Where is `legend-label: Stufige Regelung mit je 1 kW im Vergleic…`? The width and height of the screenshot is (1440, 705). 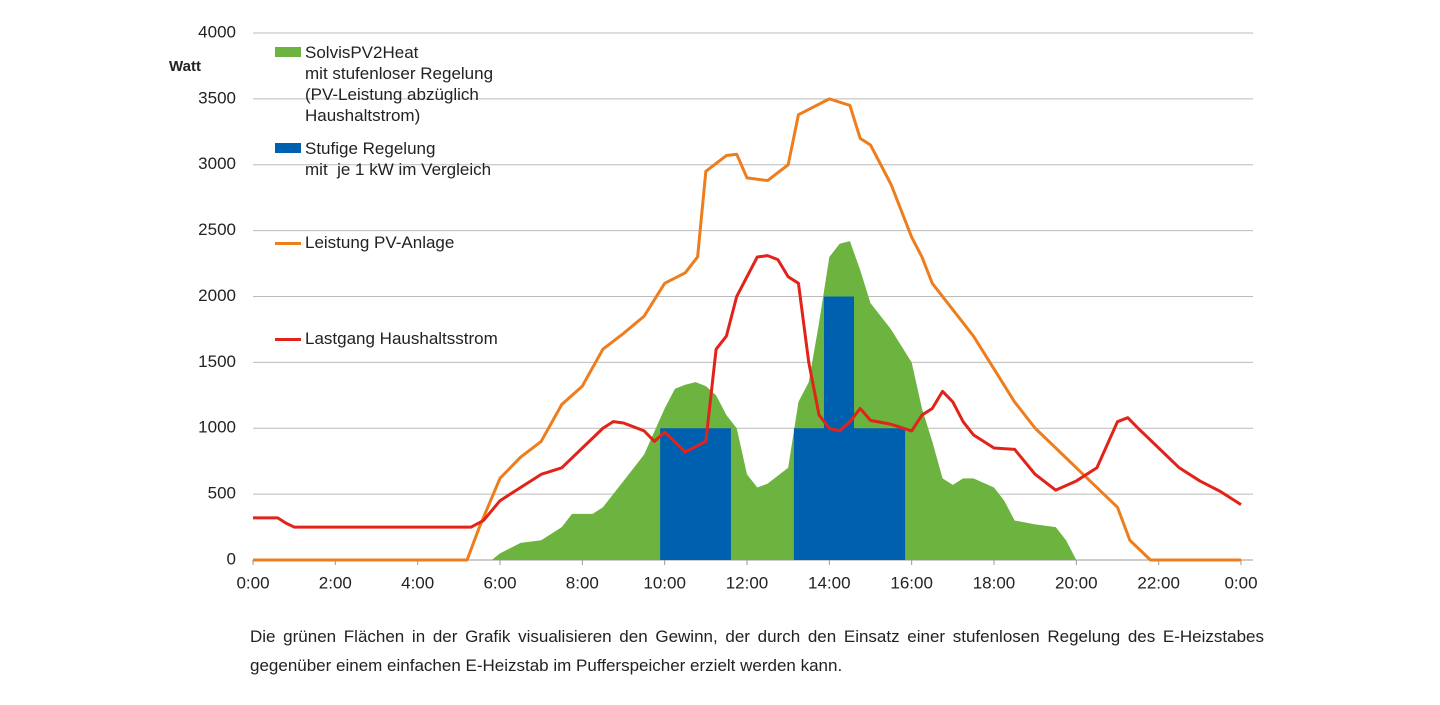 legend-label: Stufige Regelung mit je 1 kW im Vergleic… is located at coordinates (398, 159).